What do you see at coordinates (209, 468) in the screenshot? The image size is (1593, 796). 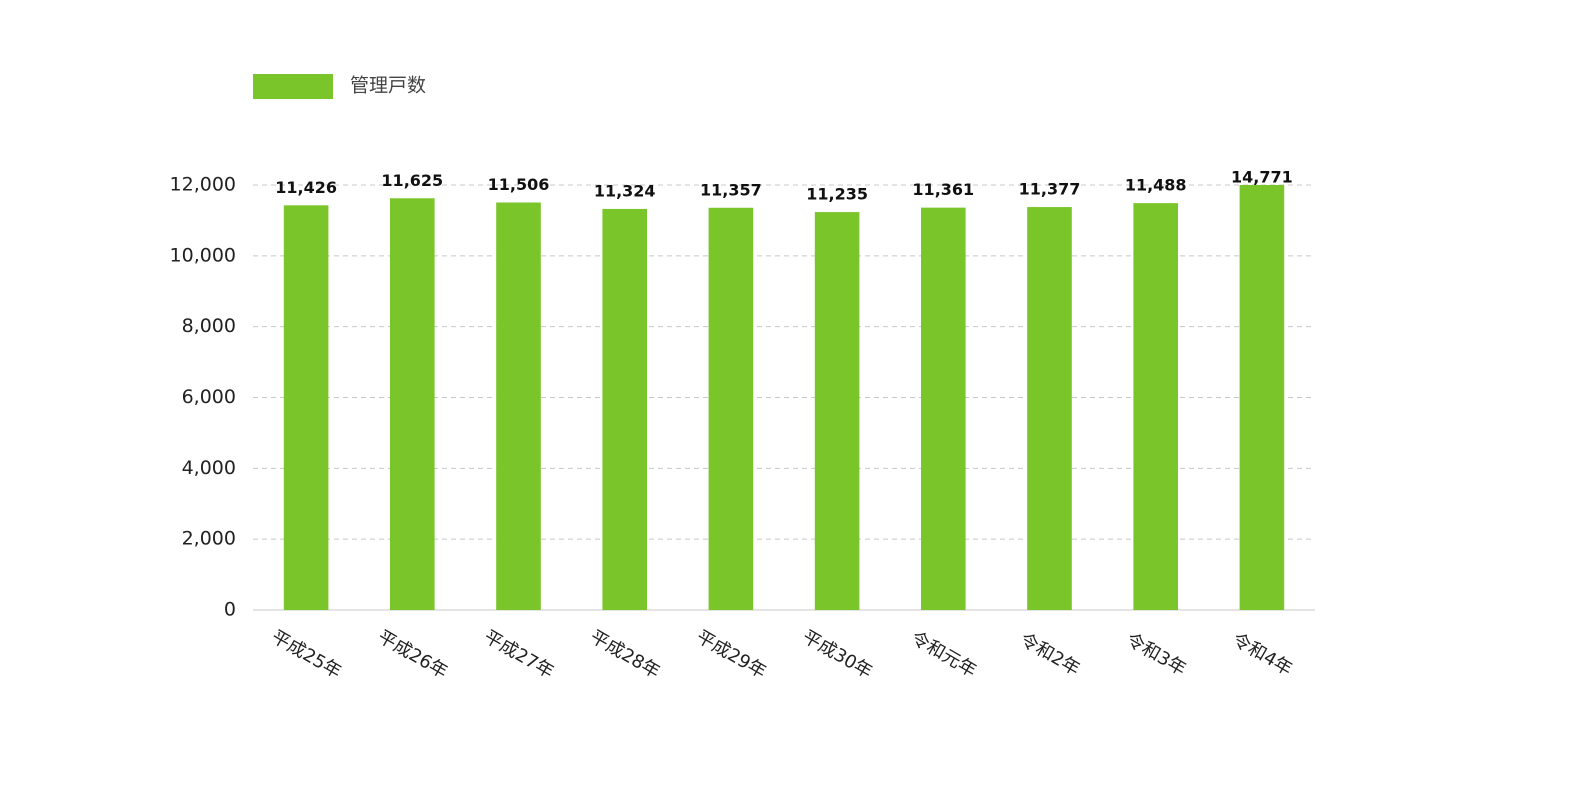 I see `y-tick-label: 4,000` at bounding box center [209, 468].